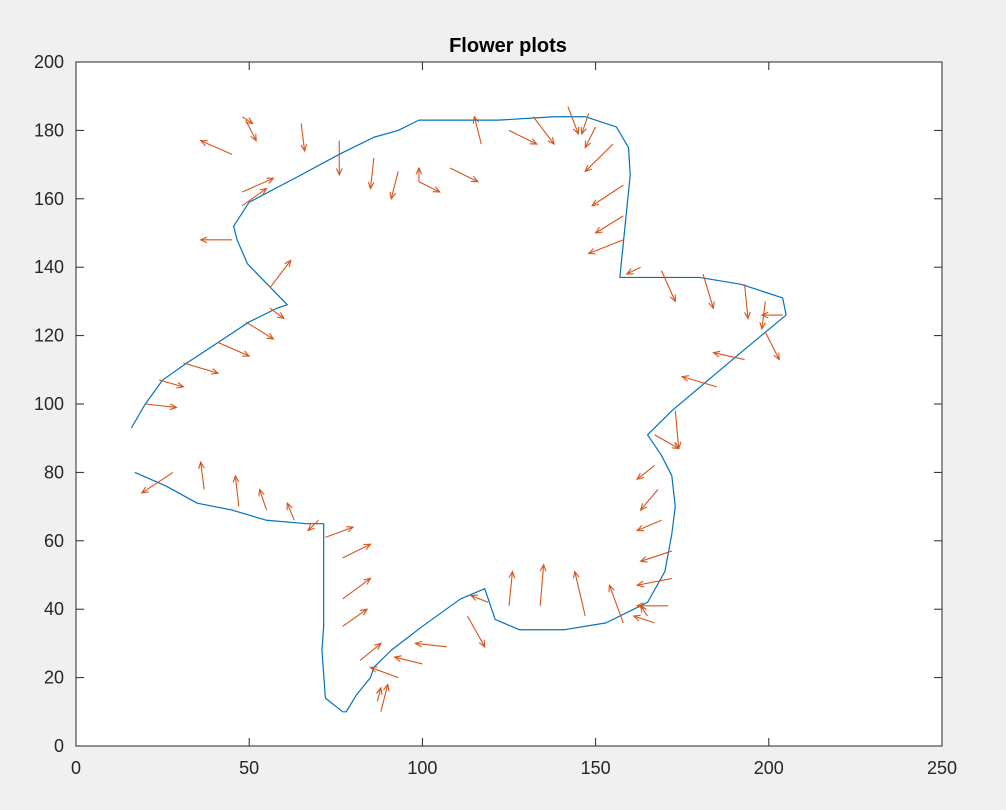 Image resolution: width=1006 pixels, height=810 pixels. Describe the element at coordinates (249, 768) in the screenshot. I see `x-tick-label: 50` at that location.